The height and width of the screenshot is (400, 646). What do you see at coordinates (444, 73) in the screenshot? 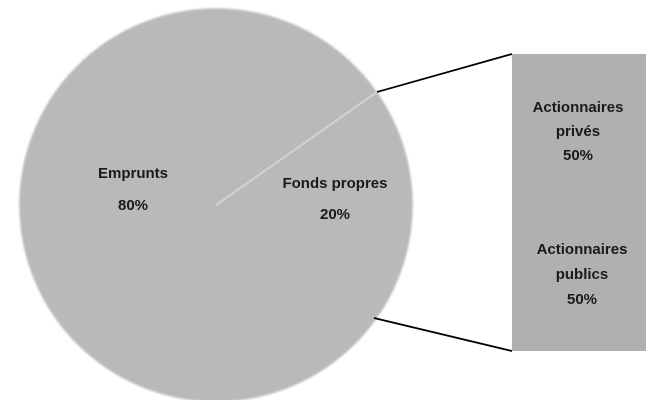
I see `connector-line-top` at bounding box center [444, 73].